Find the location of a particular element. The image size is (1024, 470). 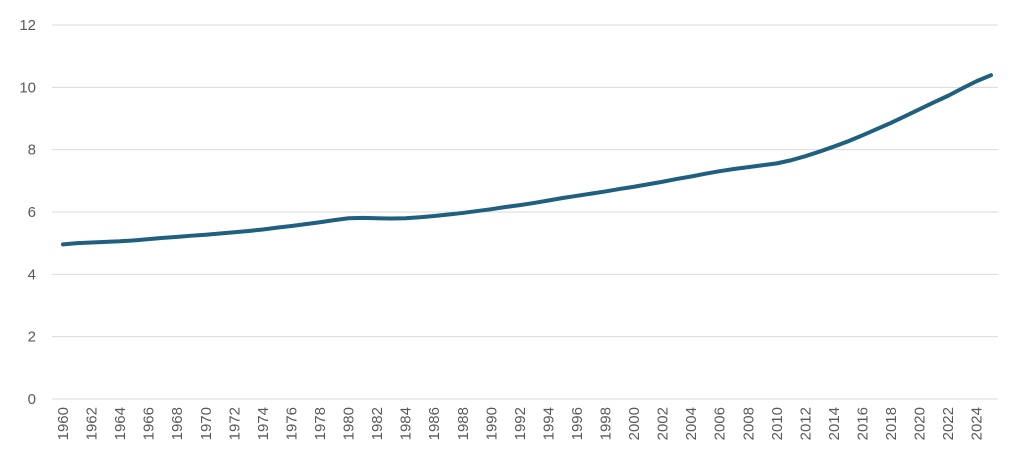

x-tick-label: 1962 is located at coordinates (92, 423).